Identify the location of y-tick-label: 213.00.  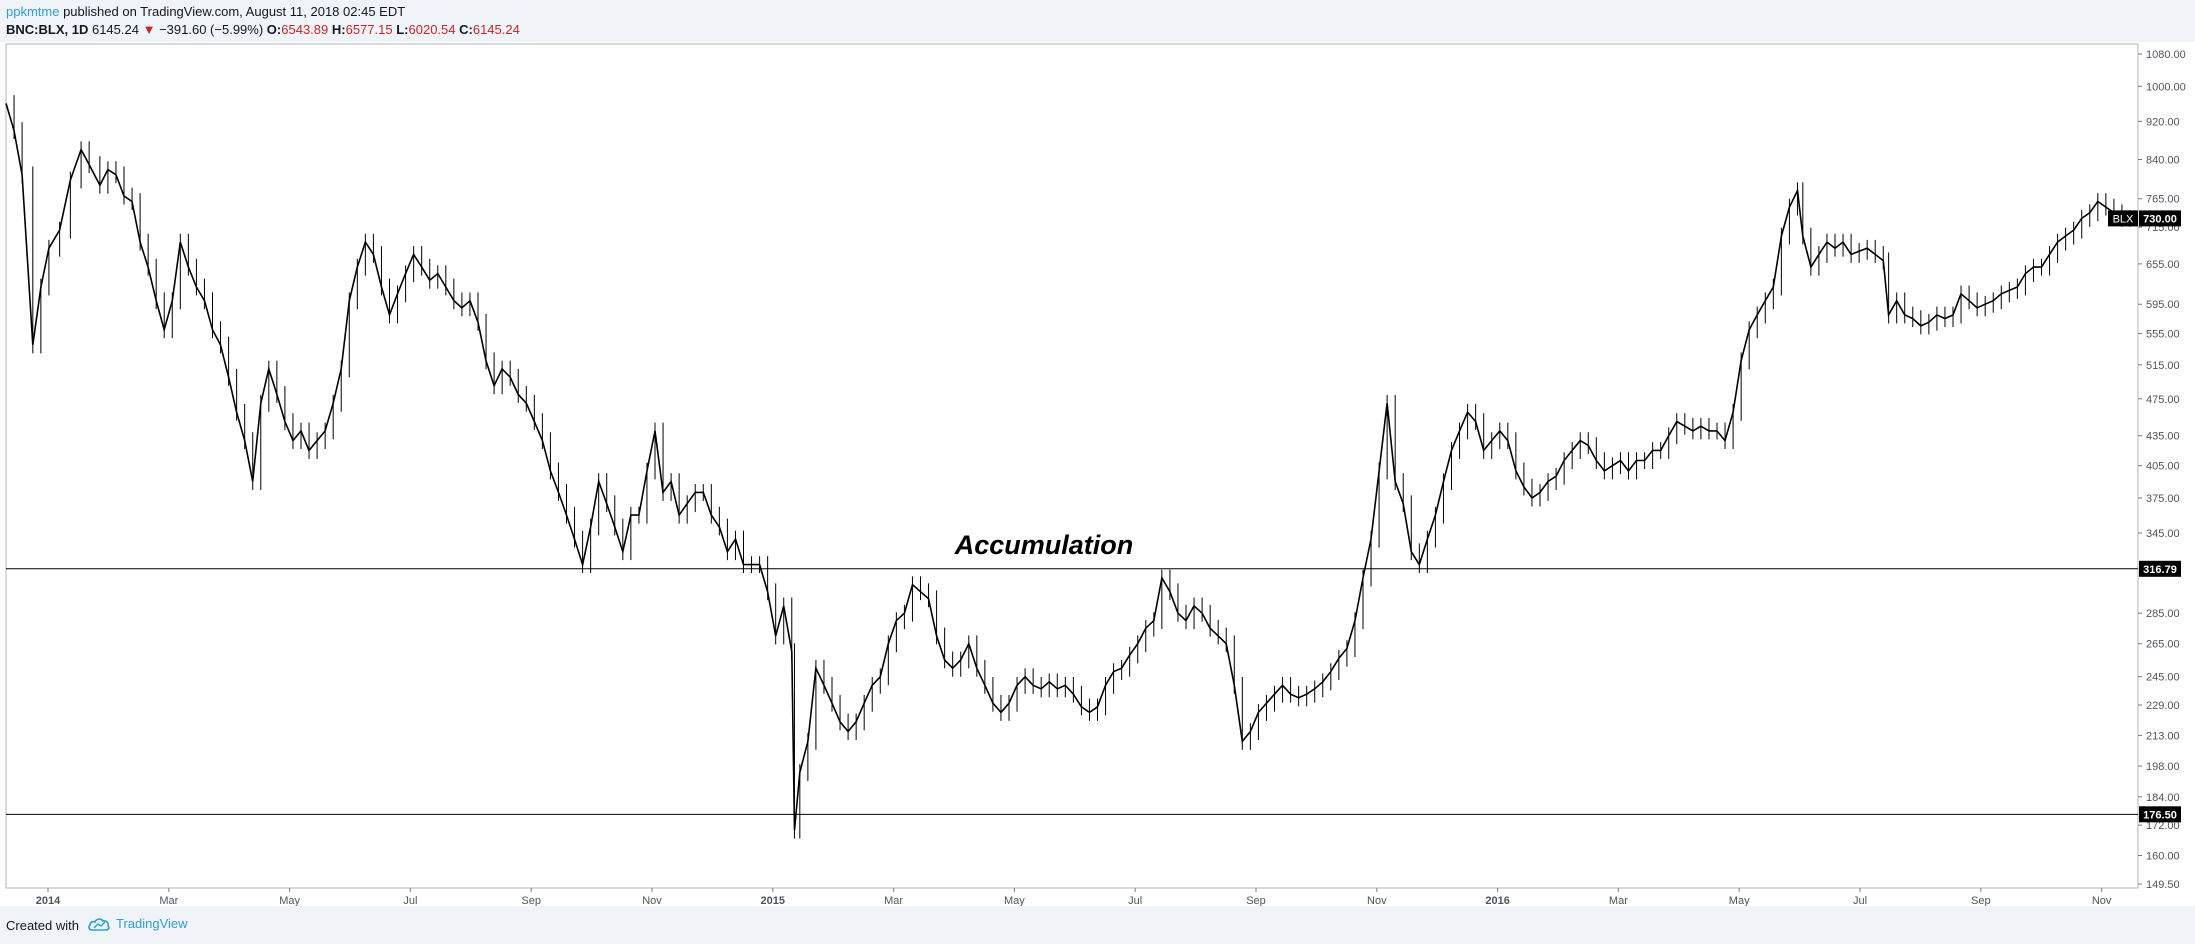
(2163, 736).